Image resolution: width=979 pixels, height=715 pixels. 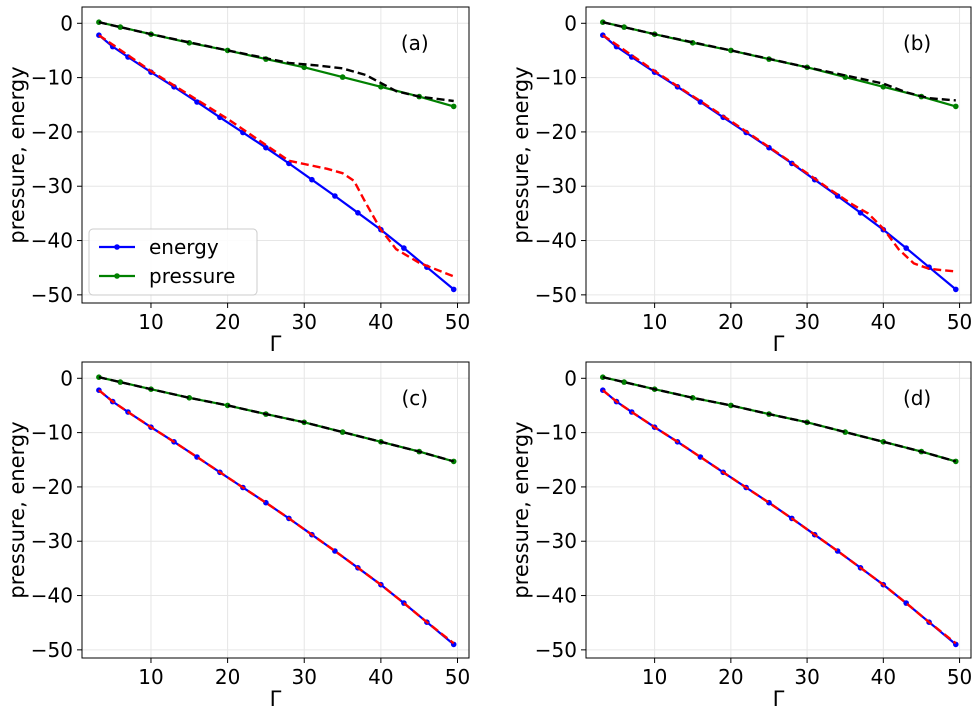 What do you see at coordinates (184, 247) in the screenshot?
I see `legend-energy-label: energy` at bounding box center [184, 247].